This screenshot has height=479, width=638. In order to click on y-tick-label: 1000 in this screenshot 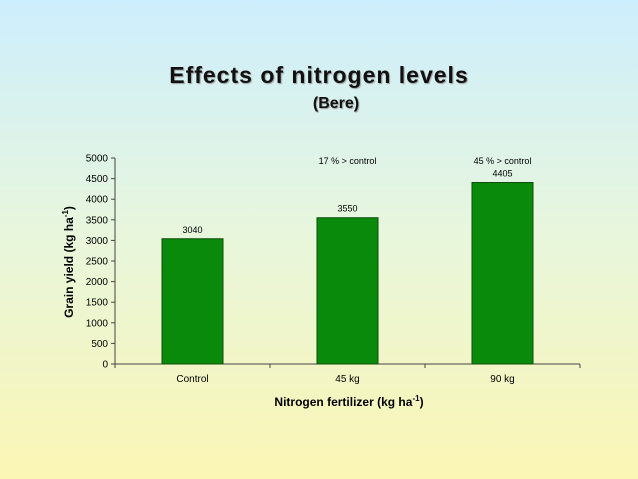, I will do `click(97, 323)`.